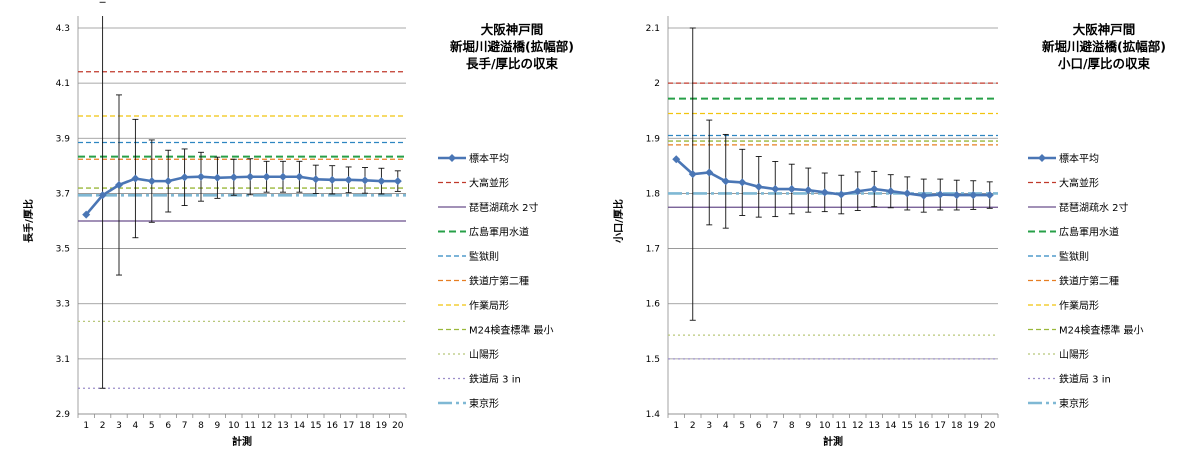 Image resolution: width=1200 pixels, height=467 pixels. What do you see at coordinates (242, 441) in the screenshot?
I see `x-axis-label: 計測` at bounding box center [242, 441].